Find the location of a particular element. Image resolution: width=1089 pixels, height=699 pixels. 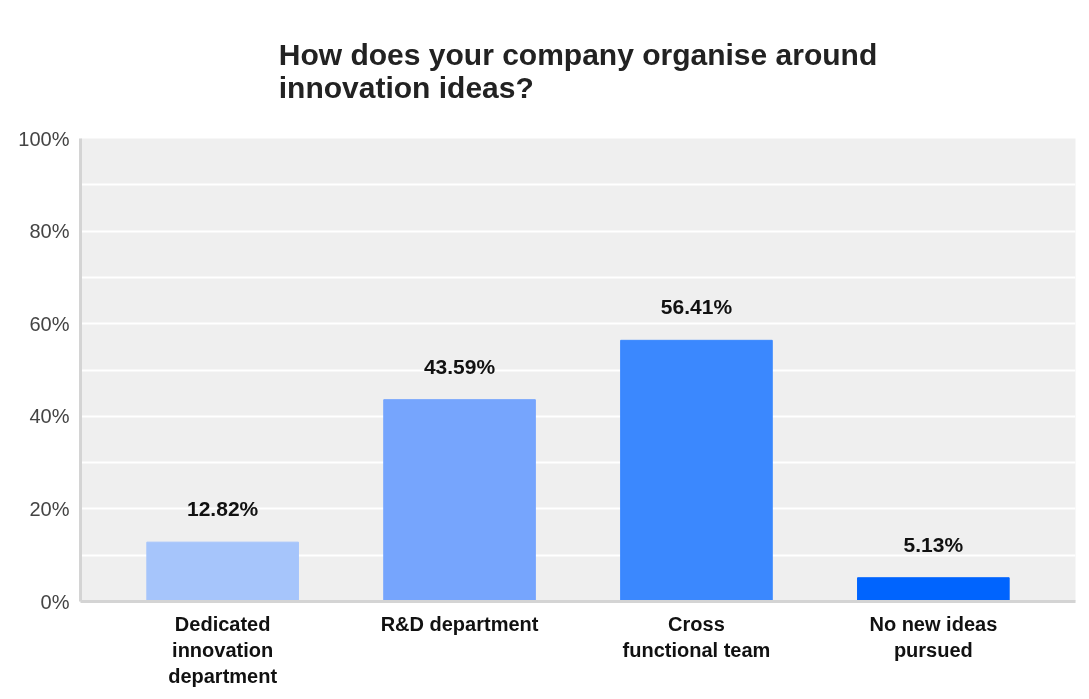

y-tick-label: 40% is located at coordinates (49, 416).